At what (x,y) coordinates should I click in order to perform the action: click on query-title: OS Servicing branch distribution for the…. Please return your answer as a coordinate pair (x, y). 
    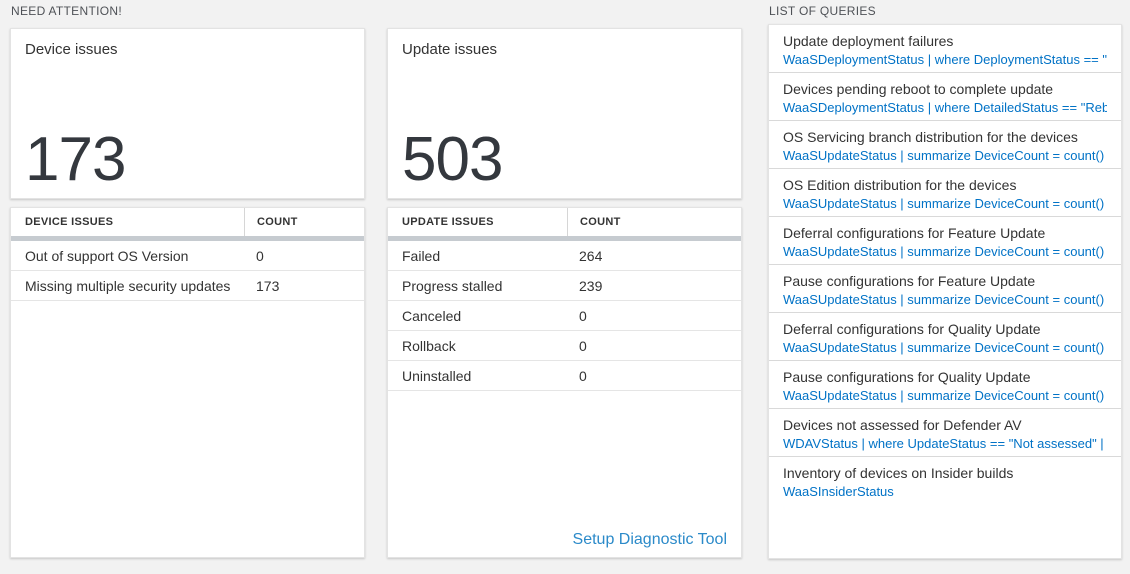
    Looking at the image, I should click on (930, 137).